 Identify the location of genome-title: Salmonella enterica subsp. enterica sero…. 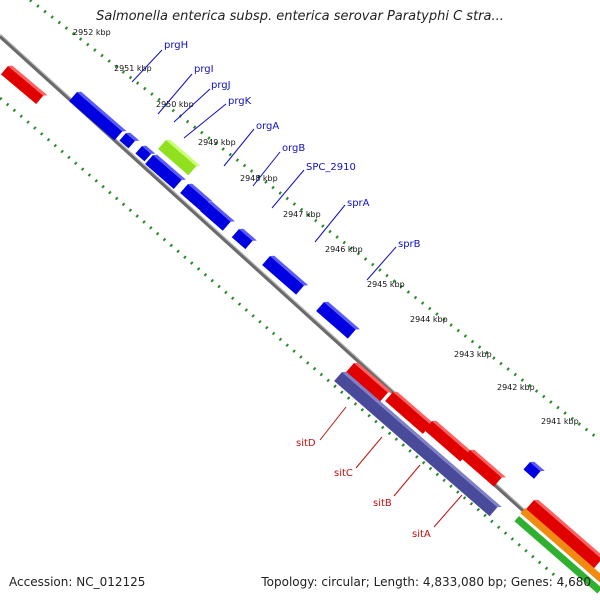
(300, 16).